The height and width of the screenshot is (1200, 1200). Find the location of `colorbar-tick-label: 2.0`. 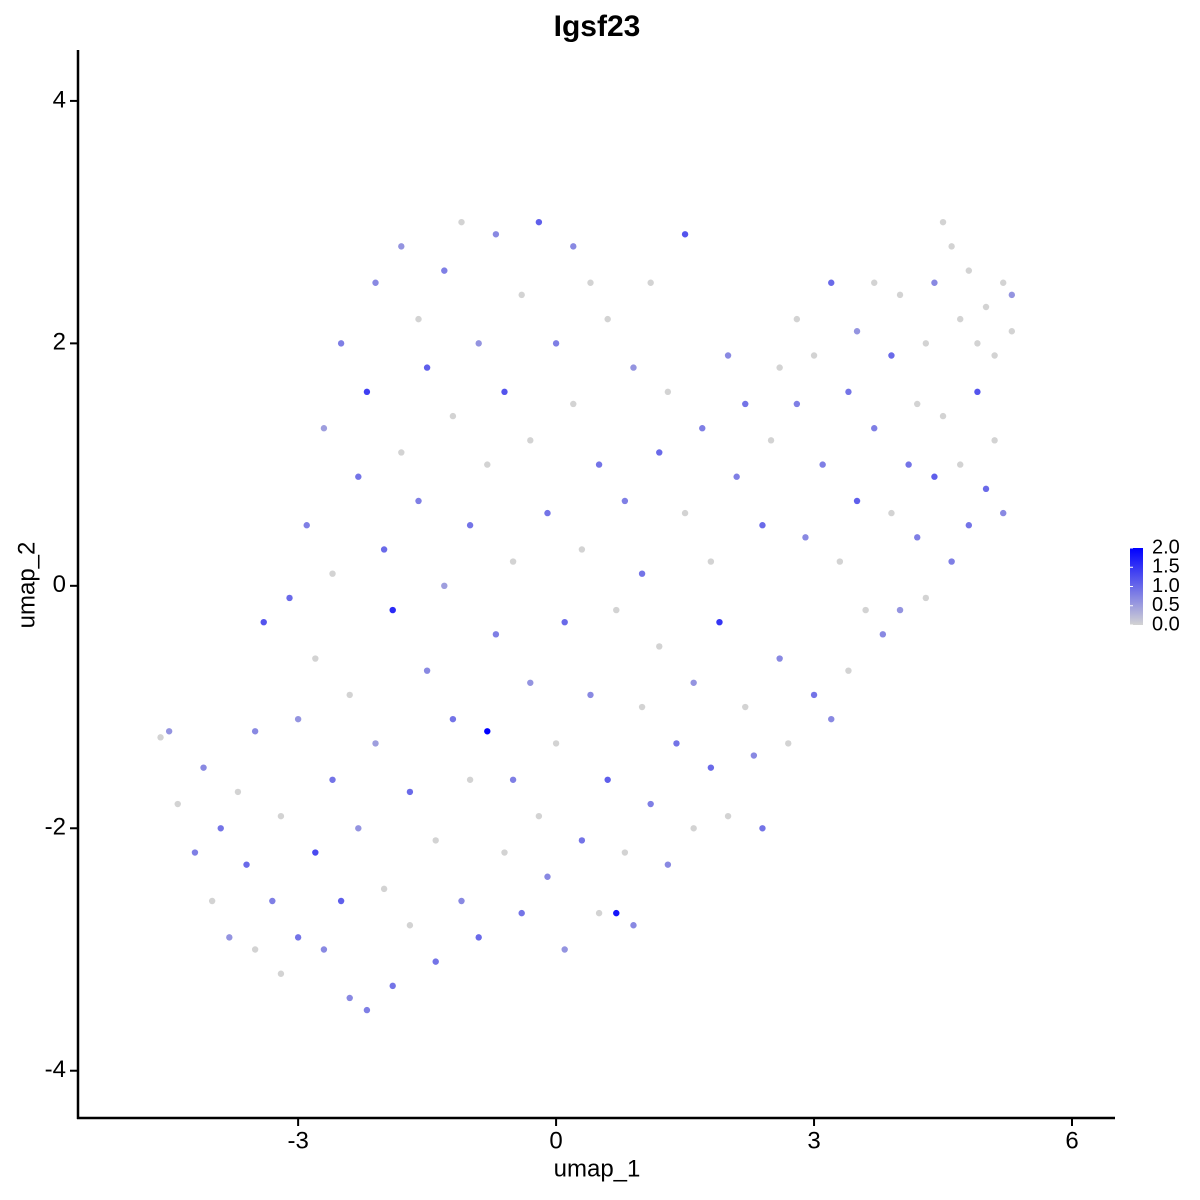

colorbar-tick-label: 2.0 is located at coordinates (1166, 547).